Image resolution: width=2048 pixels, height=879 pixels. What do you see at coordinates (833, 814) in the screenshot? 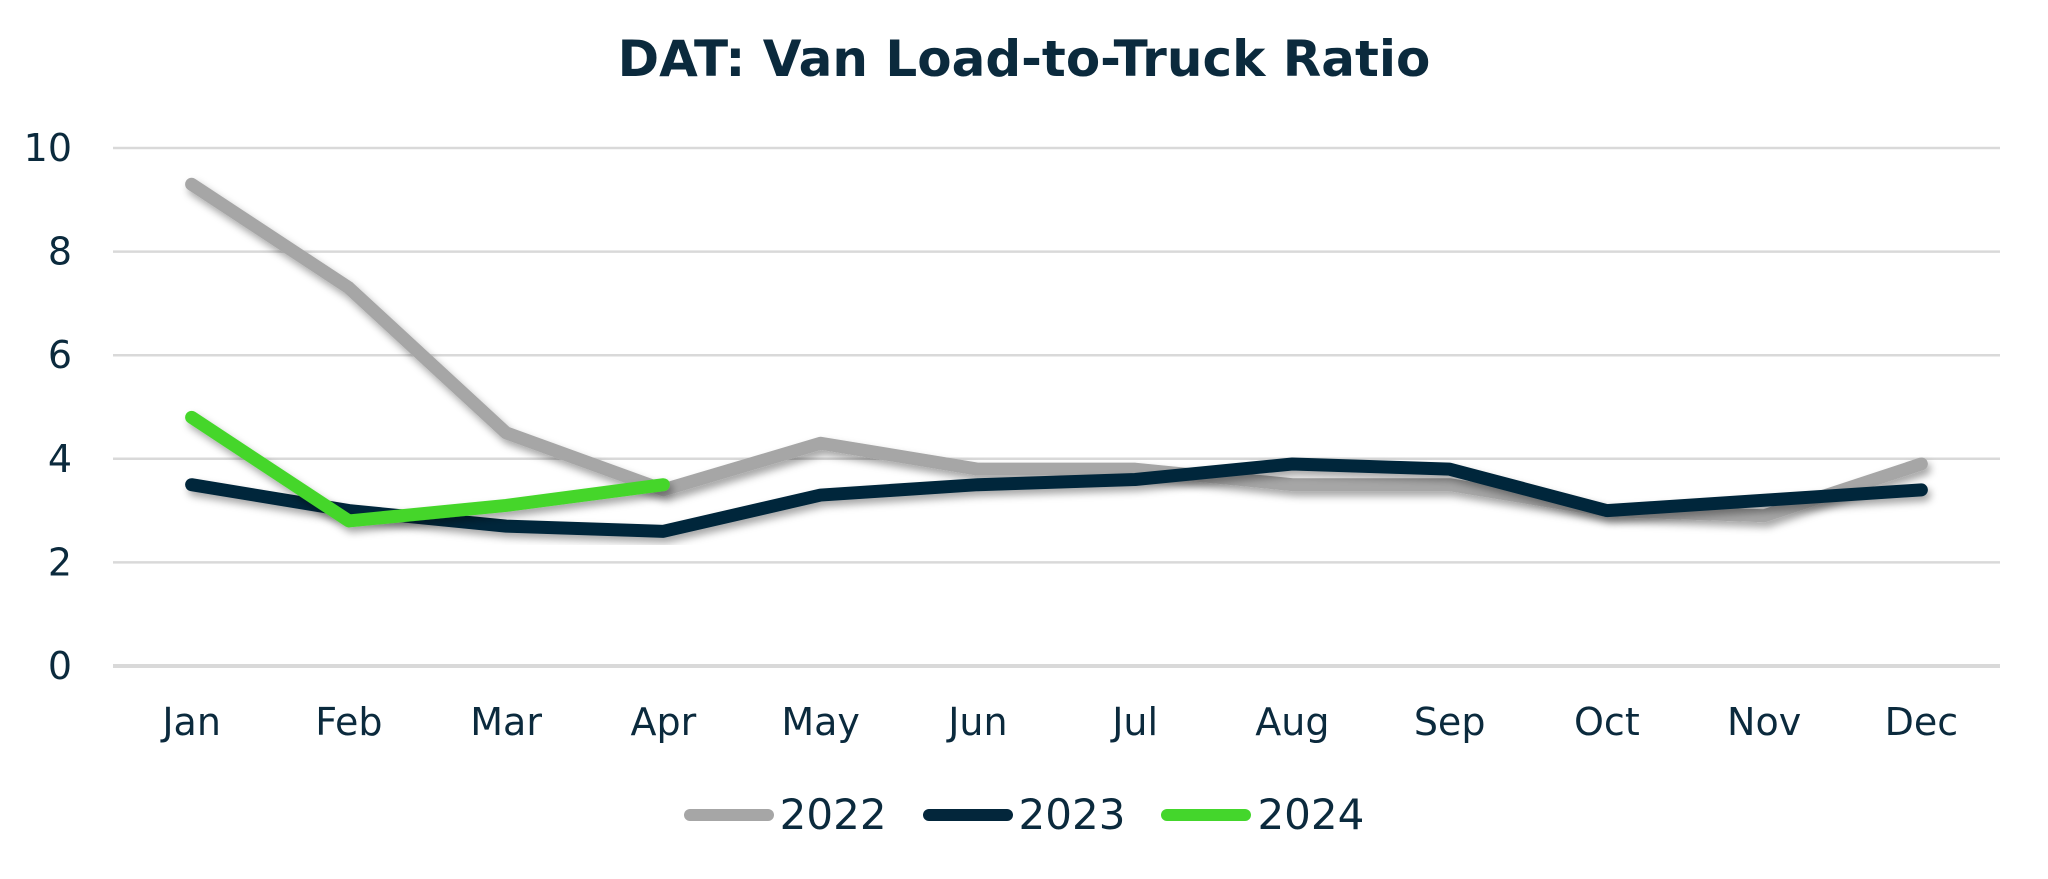
I see `legend-label: 2022` at bounding box center [833, 814].